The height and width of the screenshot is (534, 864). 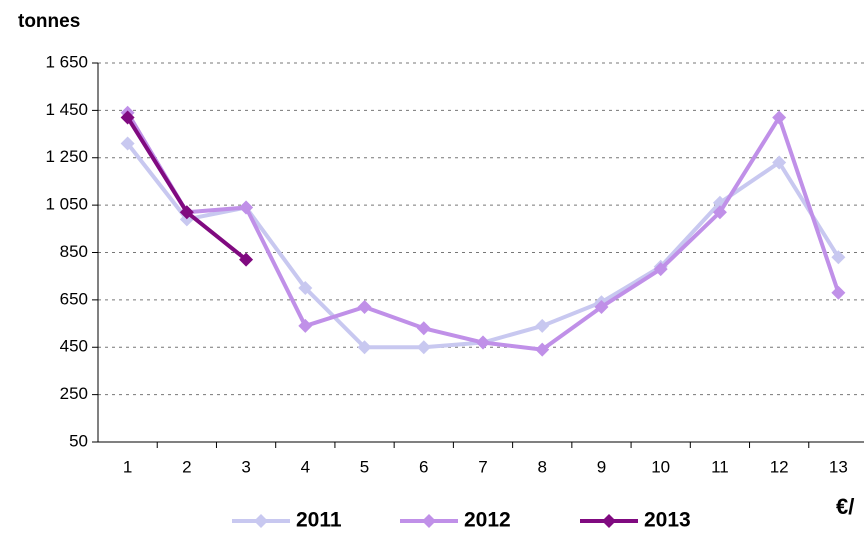 I want to click on y-tick-label: 850, so click(x=74, y=251).